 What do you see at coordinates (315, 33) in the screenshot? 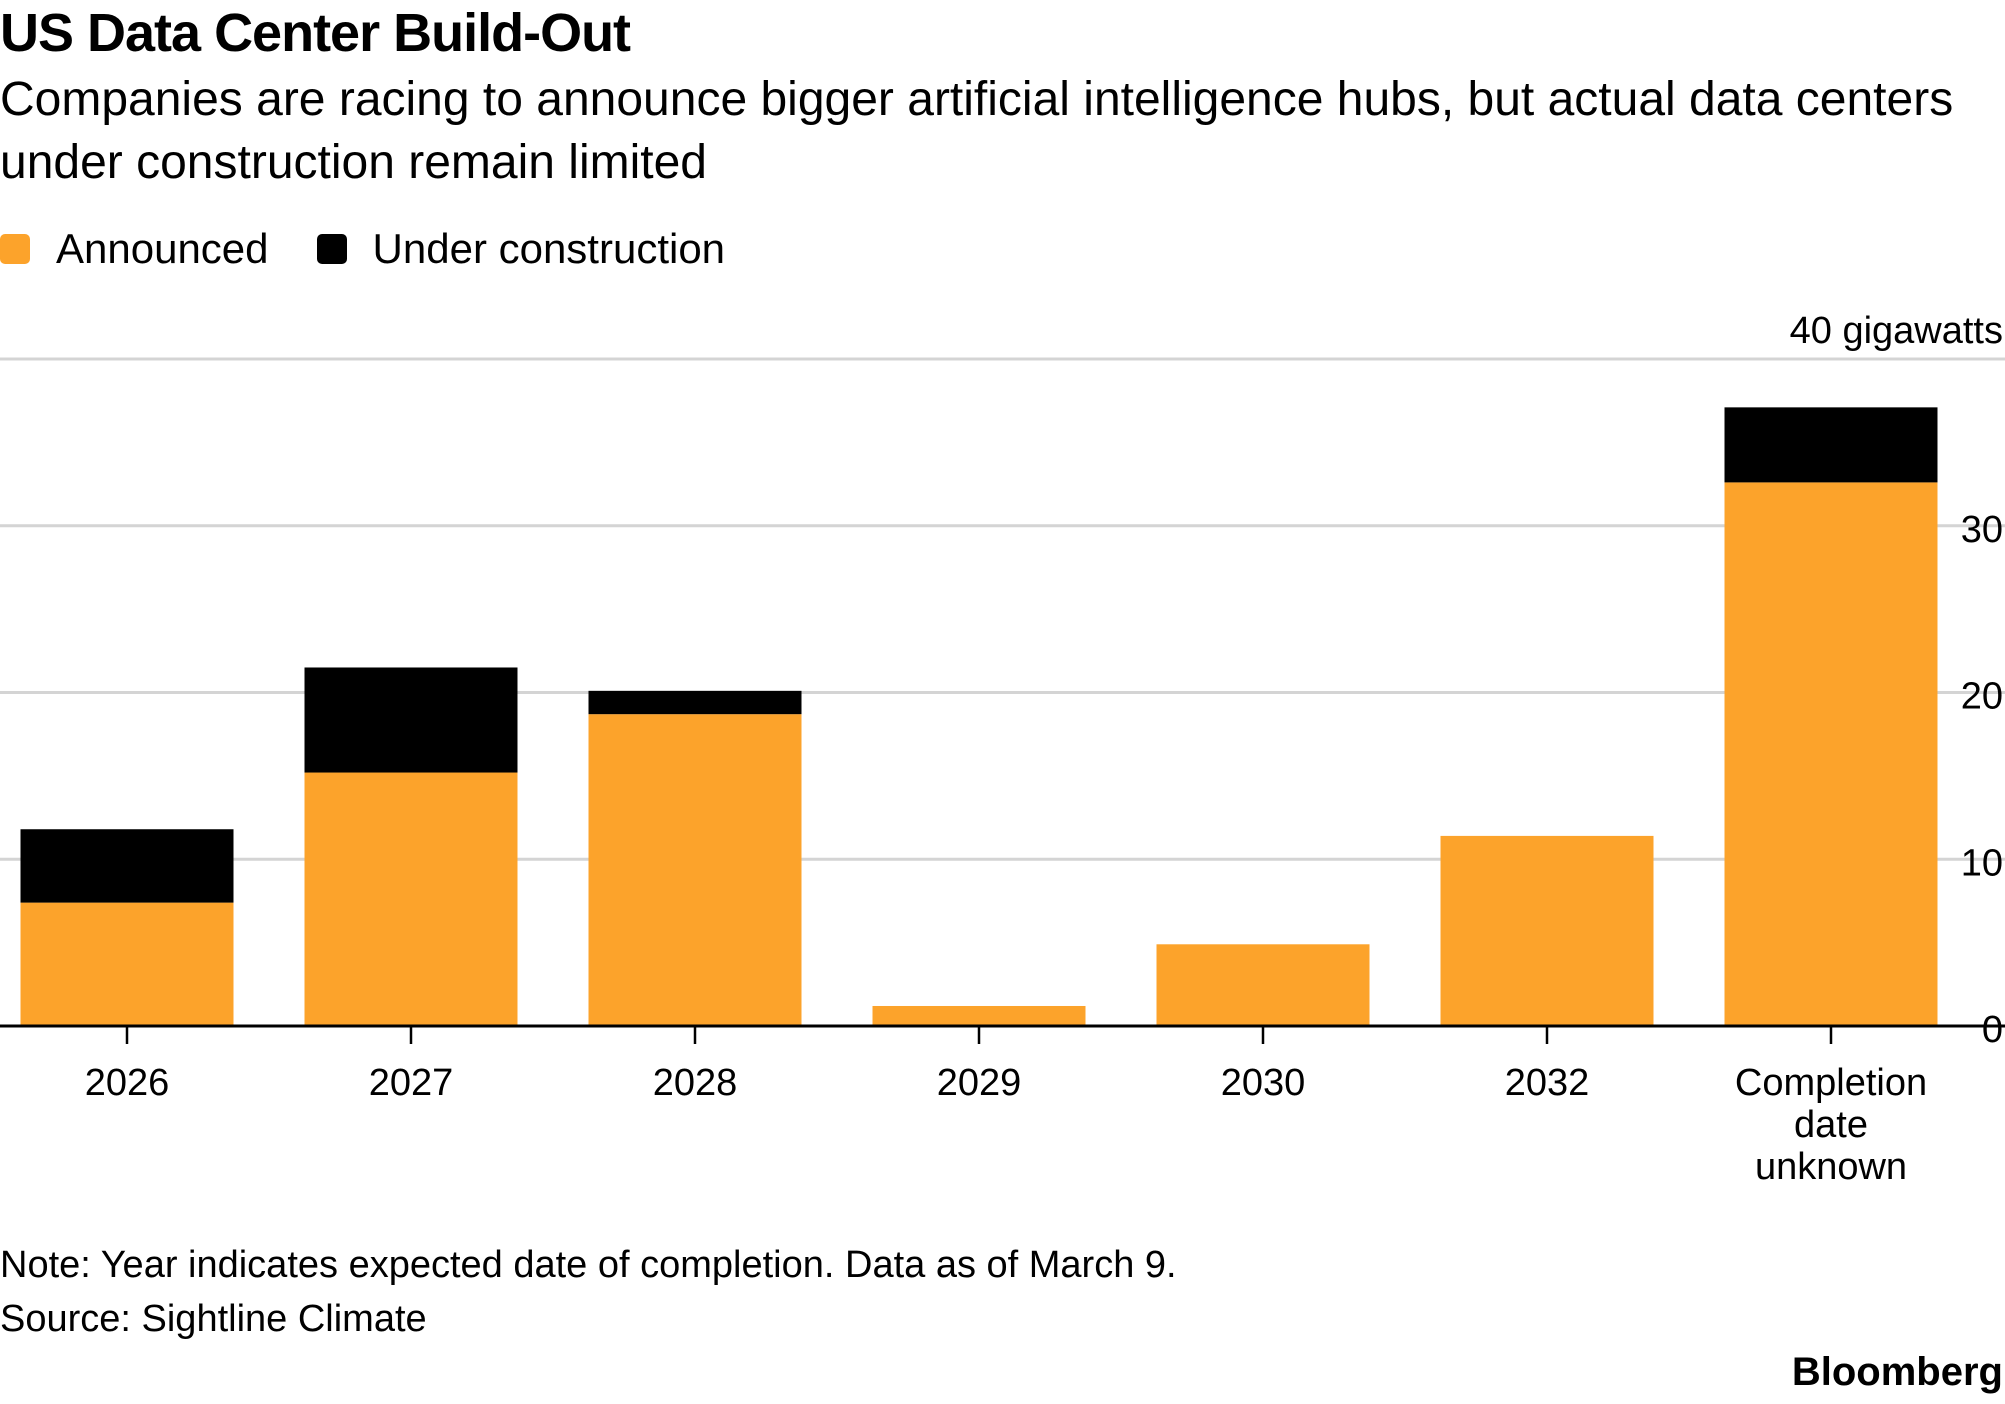
I see `chart-title: US Data Center Build-Out` at bounding box center [315, 33].